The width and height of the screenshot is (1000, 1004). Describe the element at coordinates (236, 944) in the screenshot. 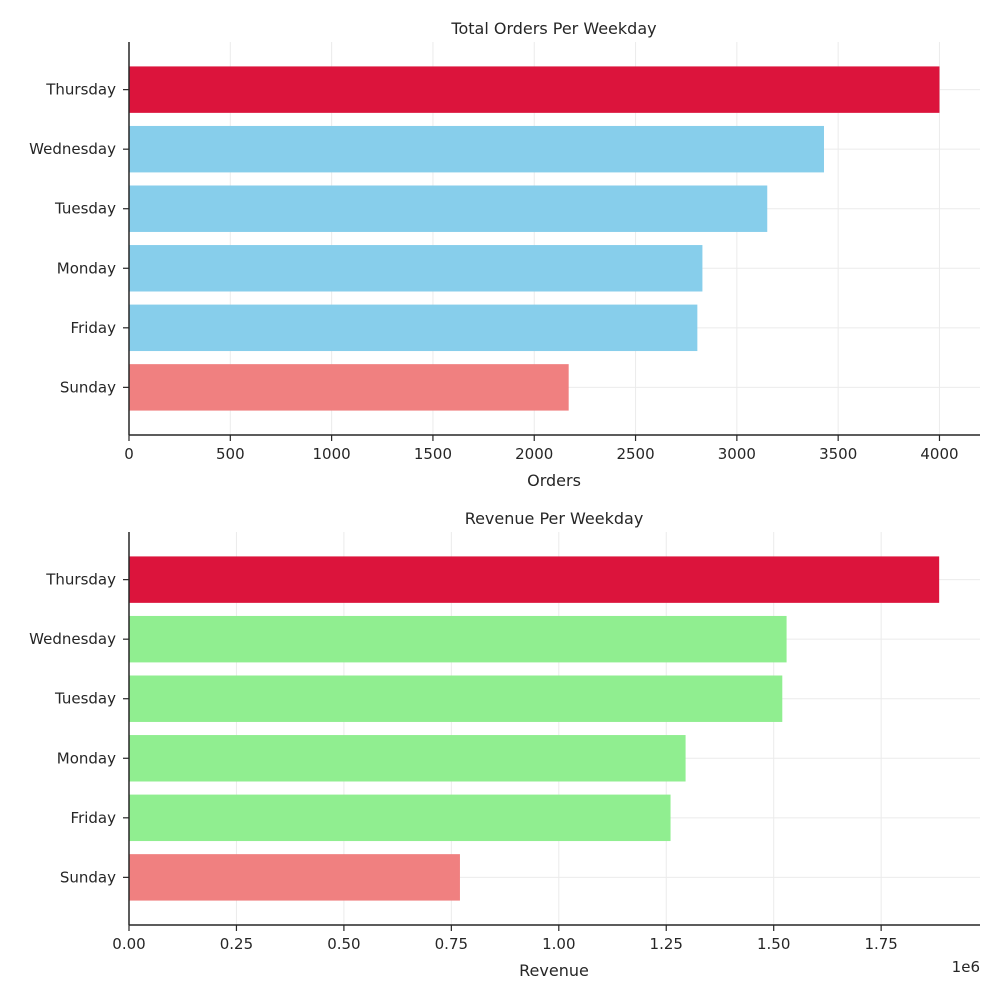

I see `x-tick-label: 0.25` at that location.